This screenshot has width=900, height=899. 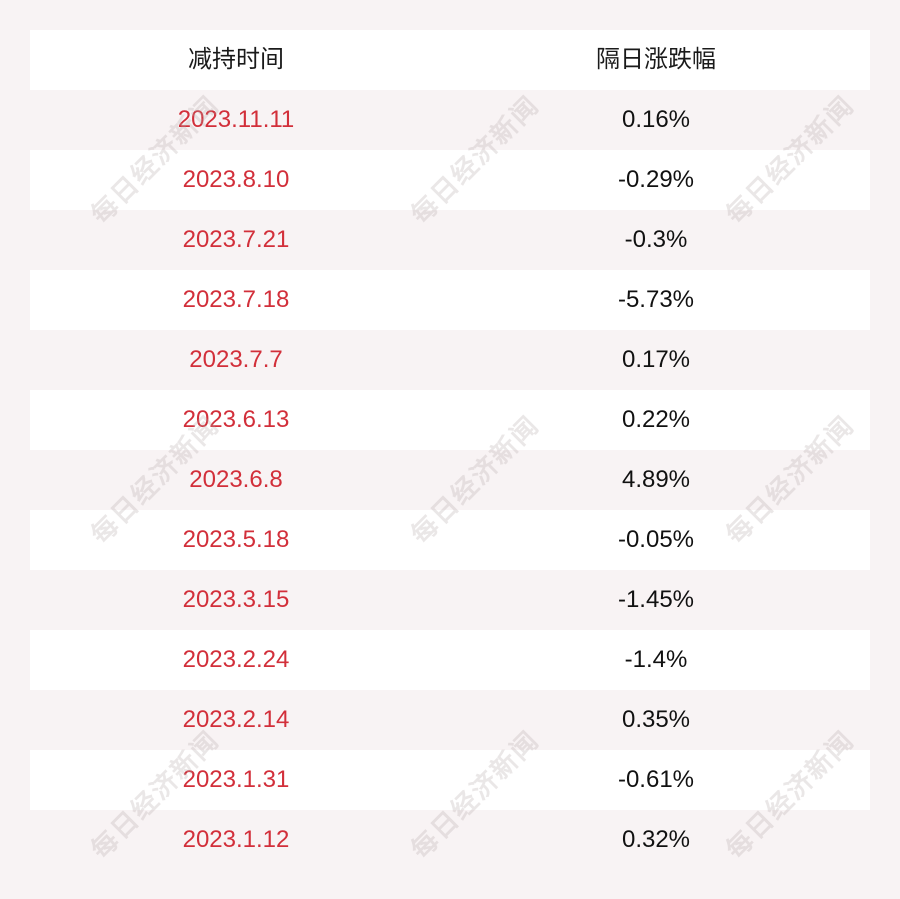 I want to click on row-change: 4.89%, so click(x=656, y=479).